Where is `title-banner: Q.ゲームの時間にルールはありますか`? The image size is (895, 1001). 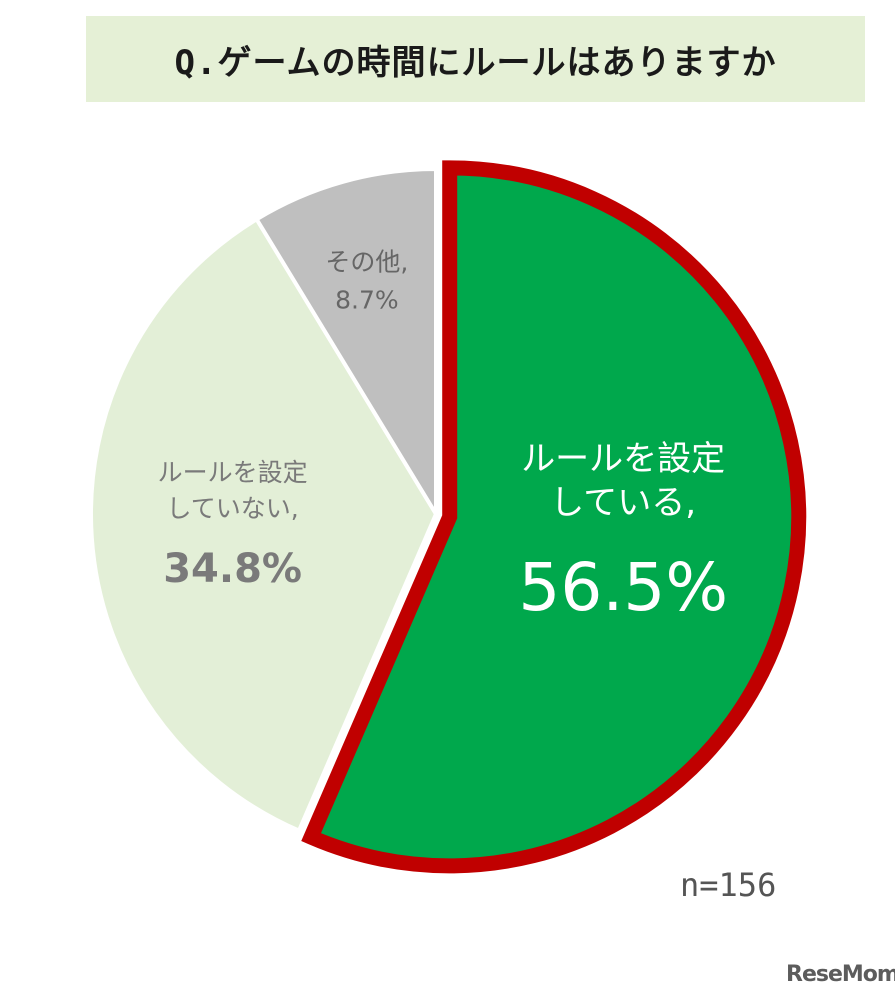
title-banner: Q.ゲームの時間にルールはありますか is located at coordinates (475, 59).